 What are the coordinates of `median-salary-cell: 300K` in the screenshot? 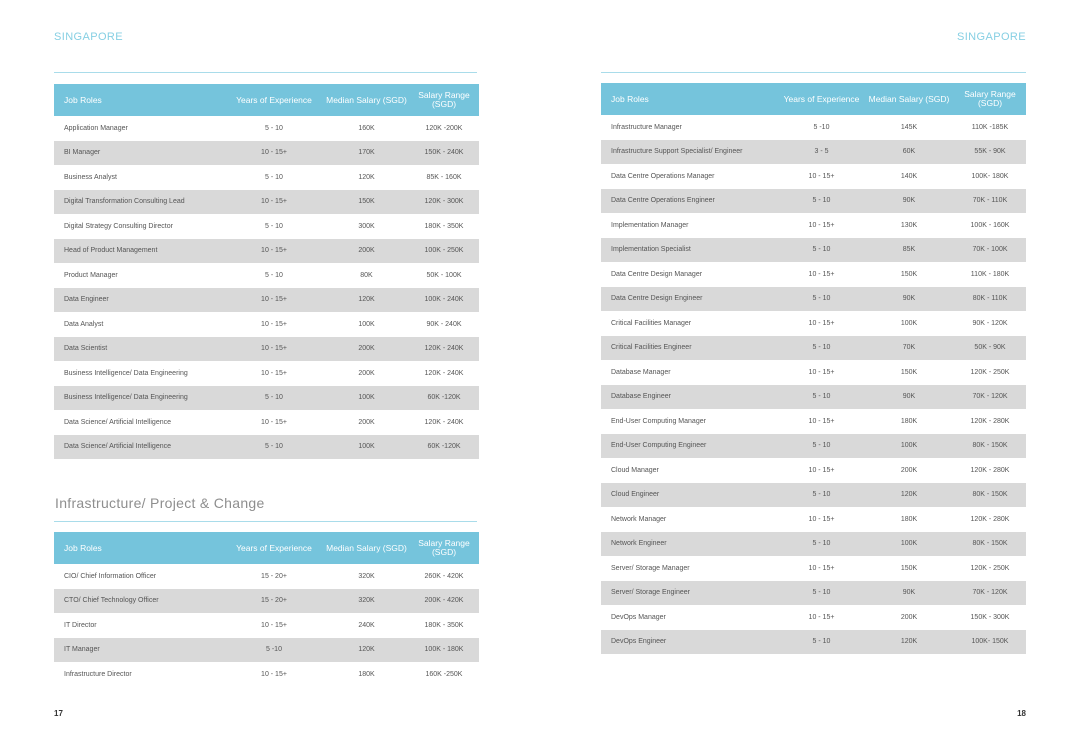 It's located at (366, 226).